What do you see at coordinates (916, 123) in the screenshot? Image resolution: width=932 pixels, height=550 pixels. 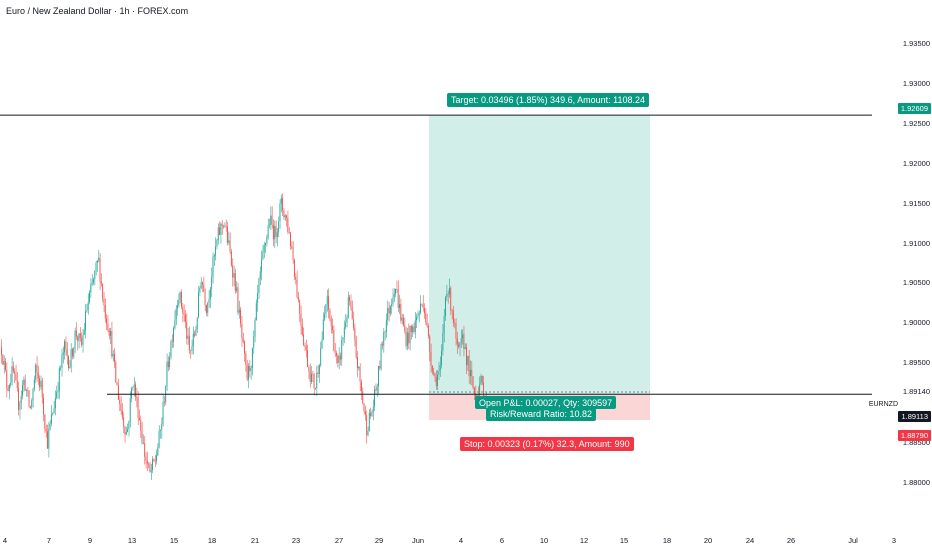 I see `price-tick-label: 1.92500` at bounding box center [916, 123].